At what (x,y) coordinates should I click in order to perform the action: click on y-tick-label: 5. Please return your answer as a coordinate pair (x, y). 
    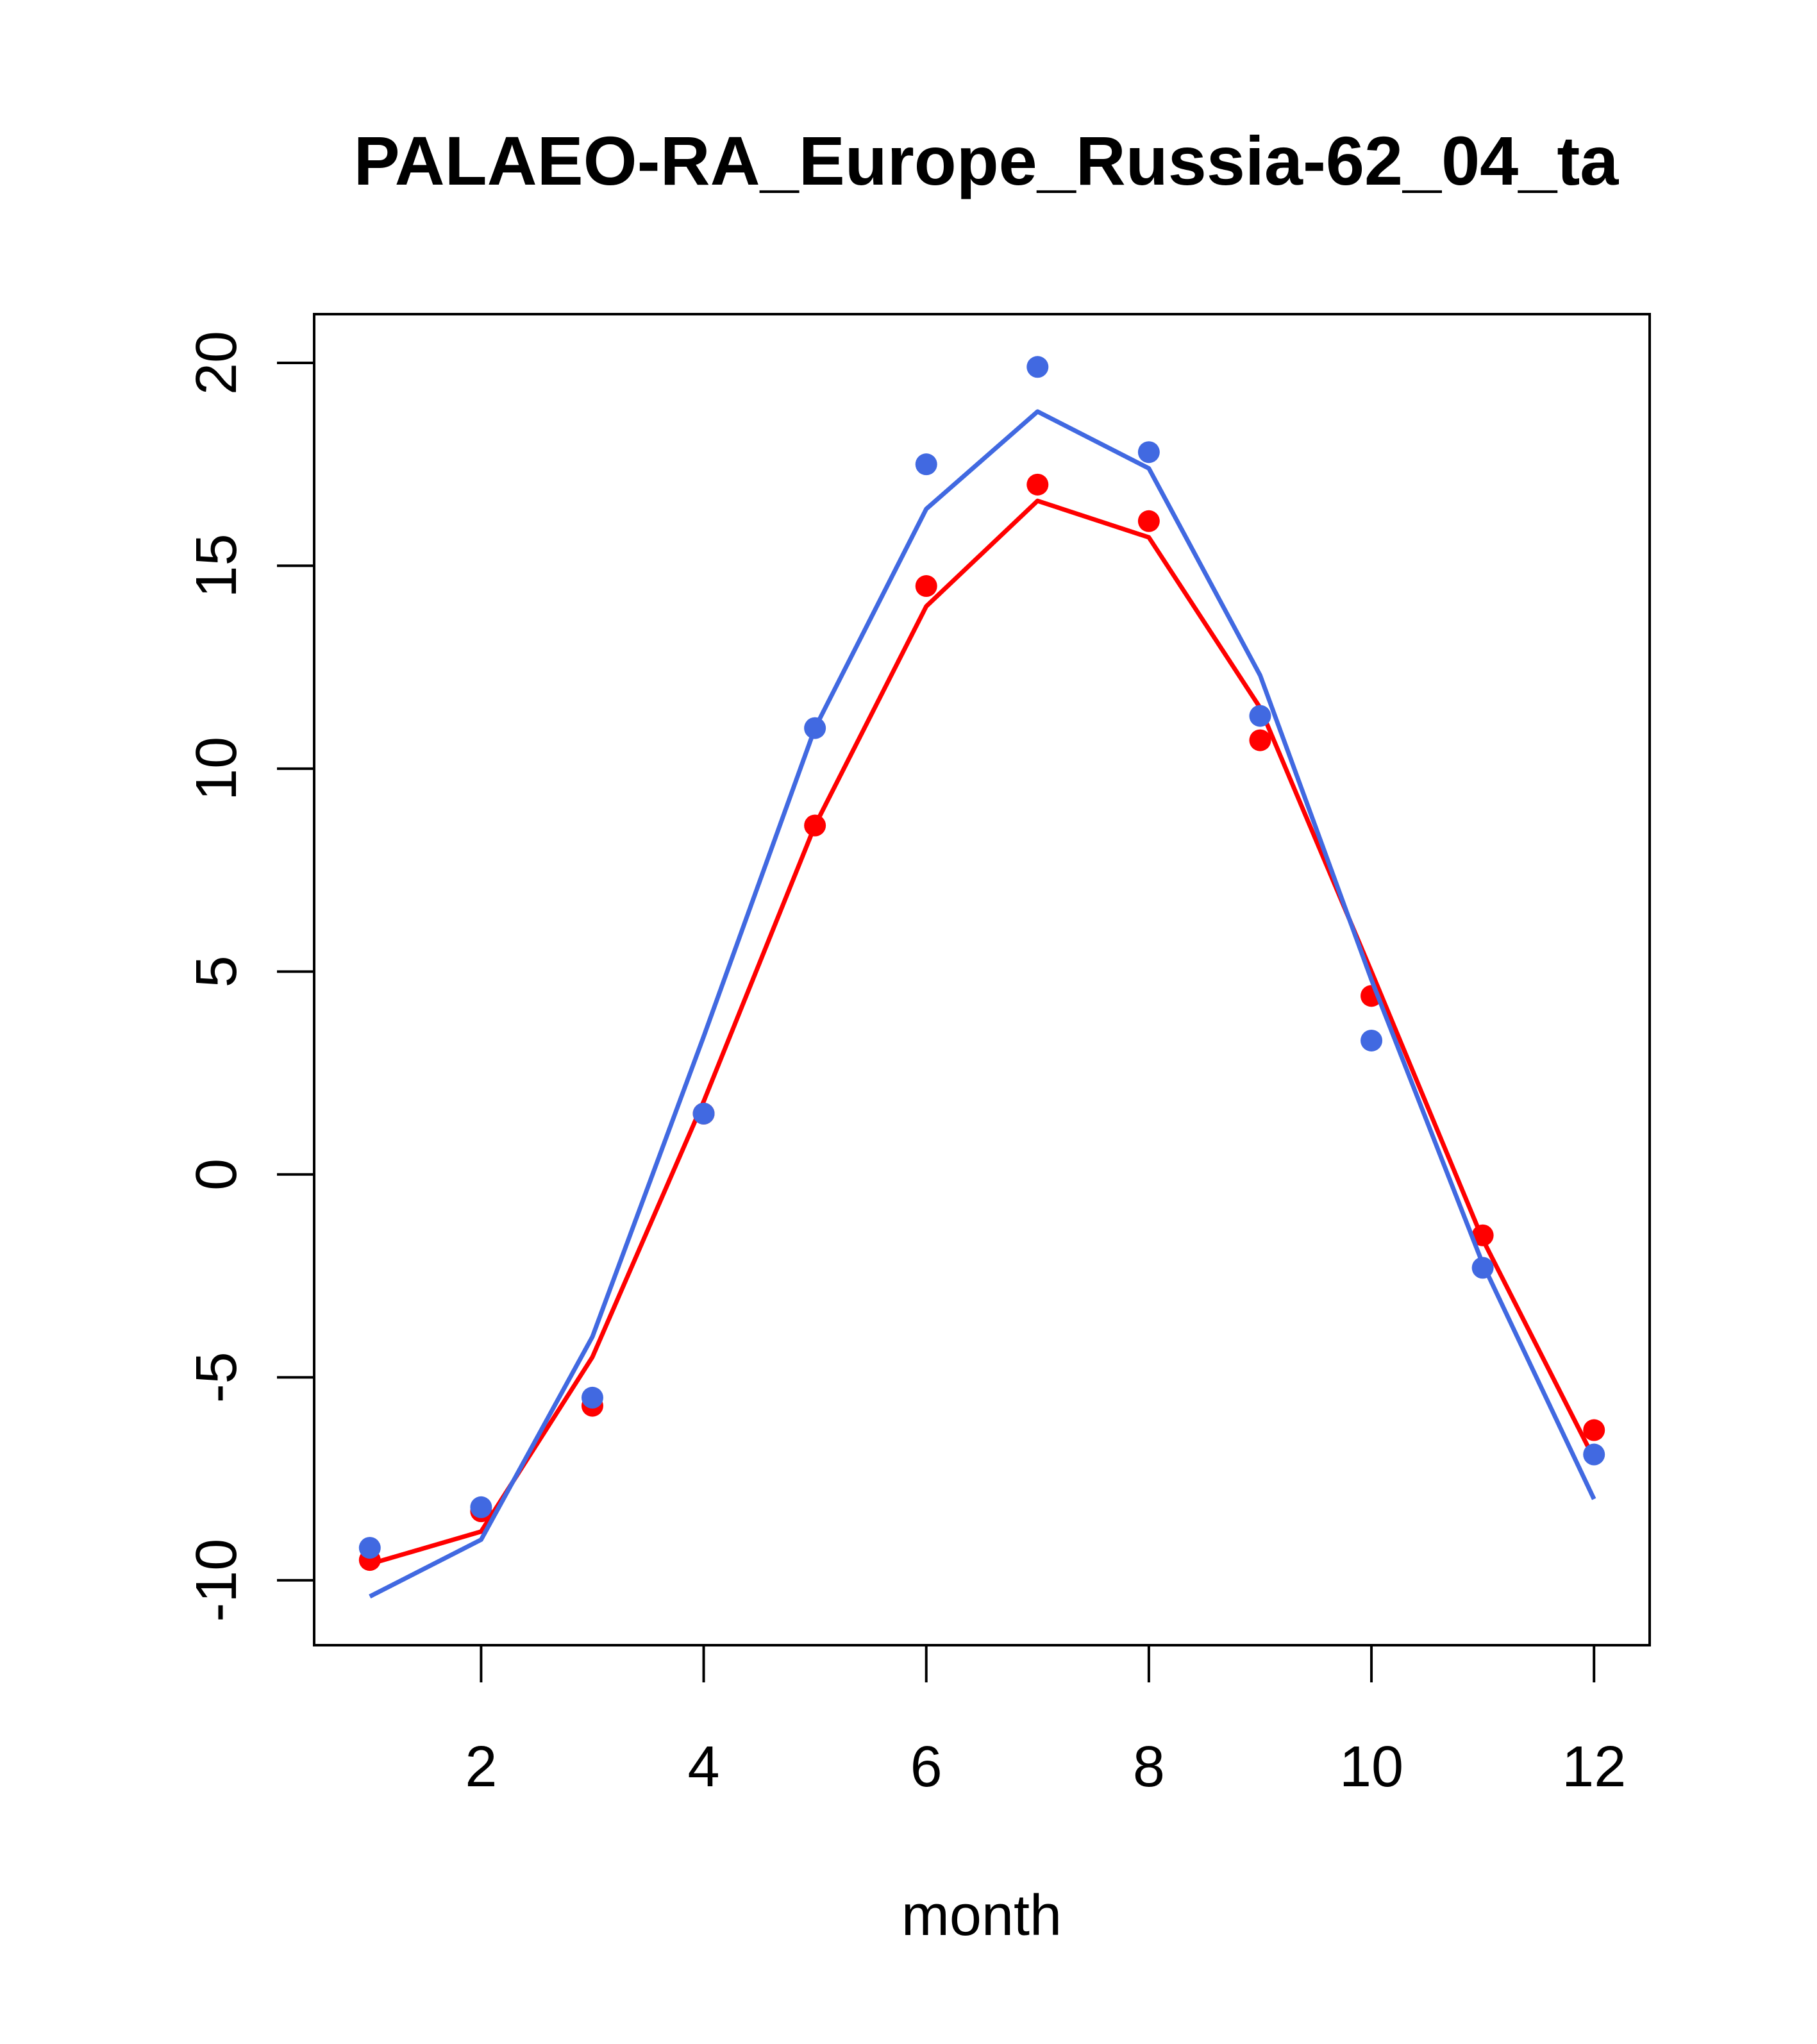
    Looking at the image, I should click on (217, 971).